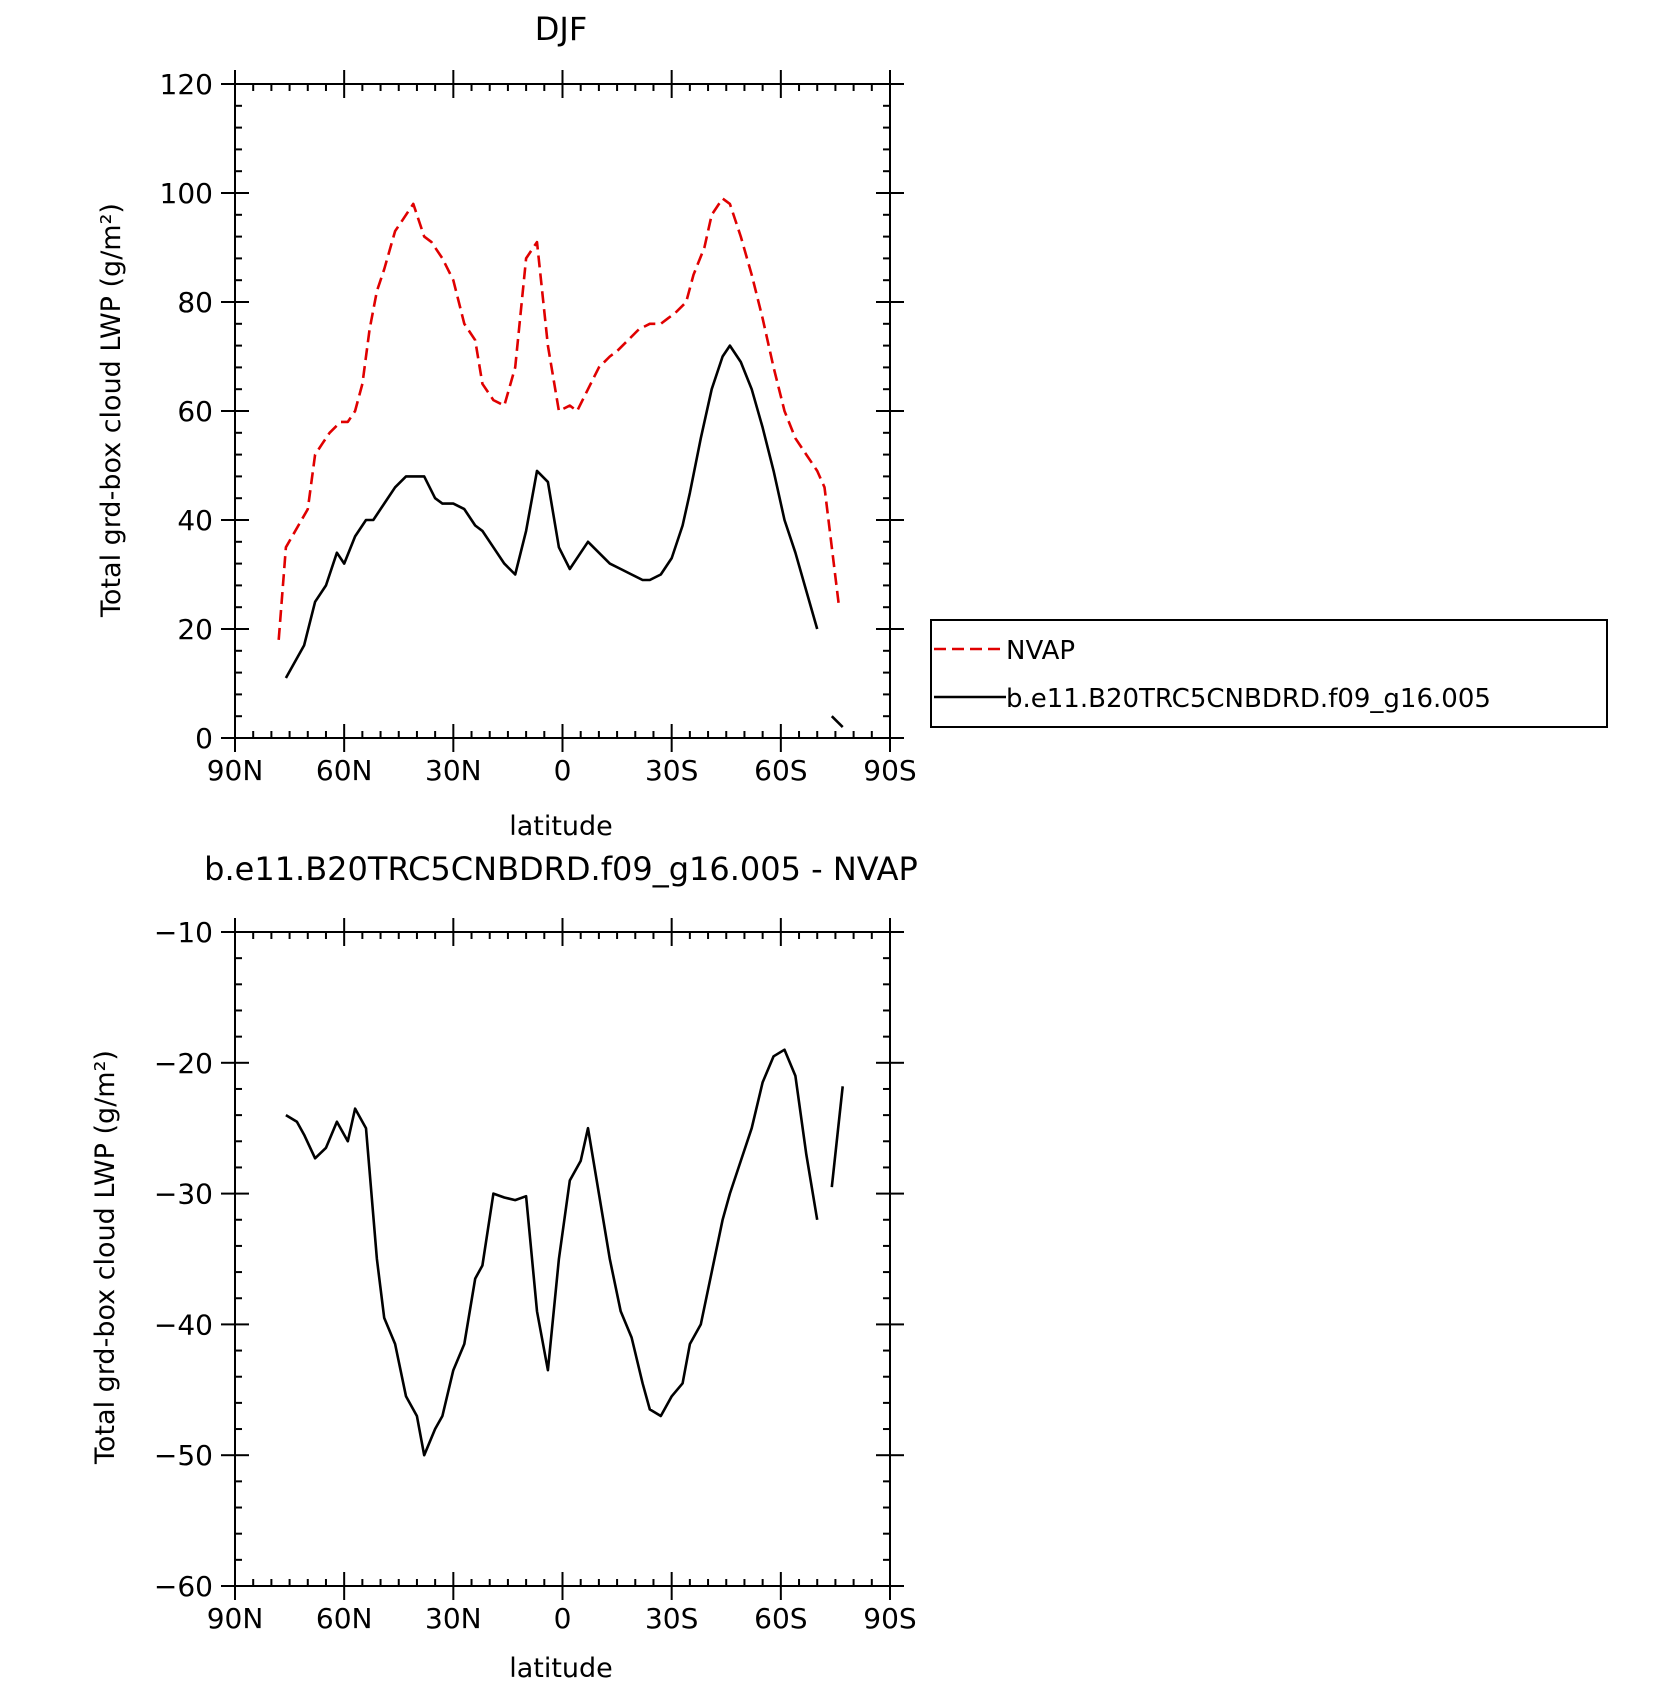 The width and height of the screenshot is (1678, 1681). What do you see at coordinates (889, 1618) in the screenshot?
I see `bottom-x-tick-label: 90S` at bounding box center [889, 1618].